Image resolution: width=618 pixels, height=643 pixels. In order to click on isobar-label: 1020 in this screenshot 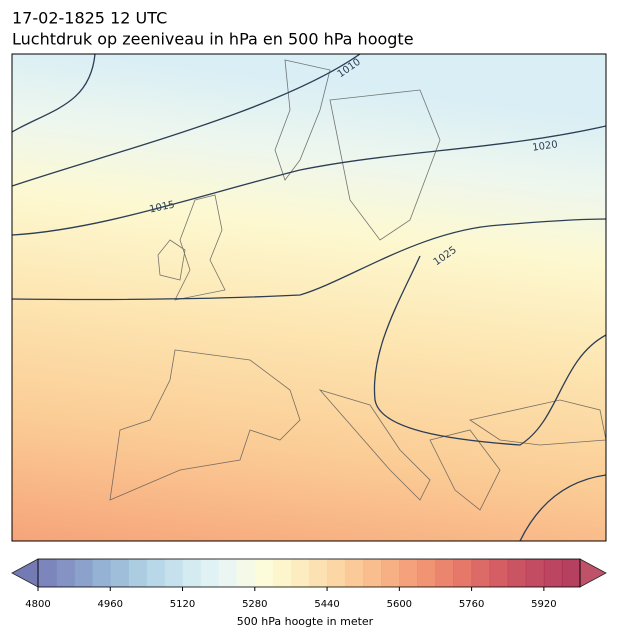, I will do `click(545, 146)`.